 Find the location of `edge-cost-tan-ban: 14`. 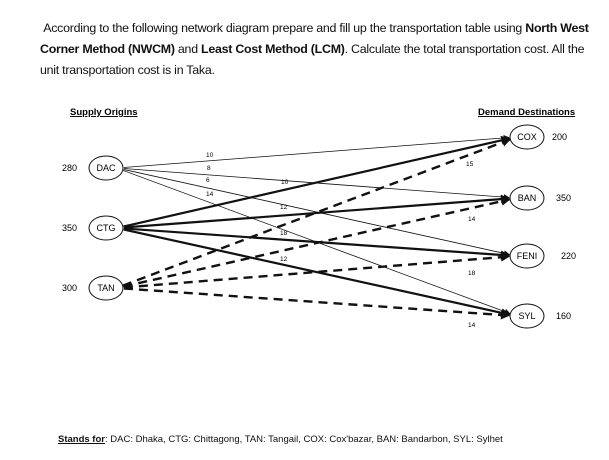

edge-cost-tan-ban: 14 is located at coordinates (472, 219).